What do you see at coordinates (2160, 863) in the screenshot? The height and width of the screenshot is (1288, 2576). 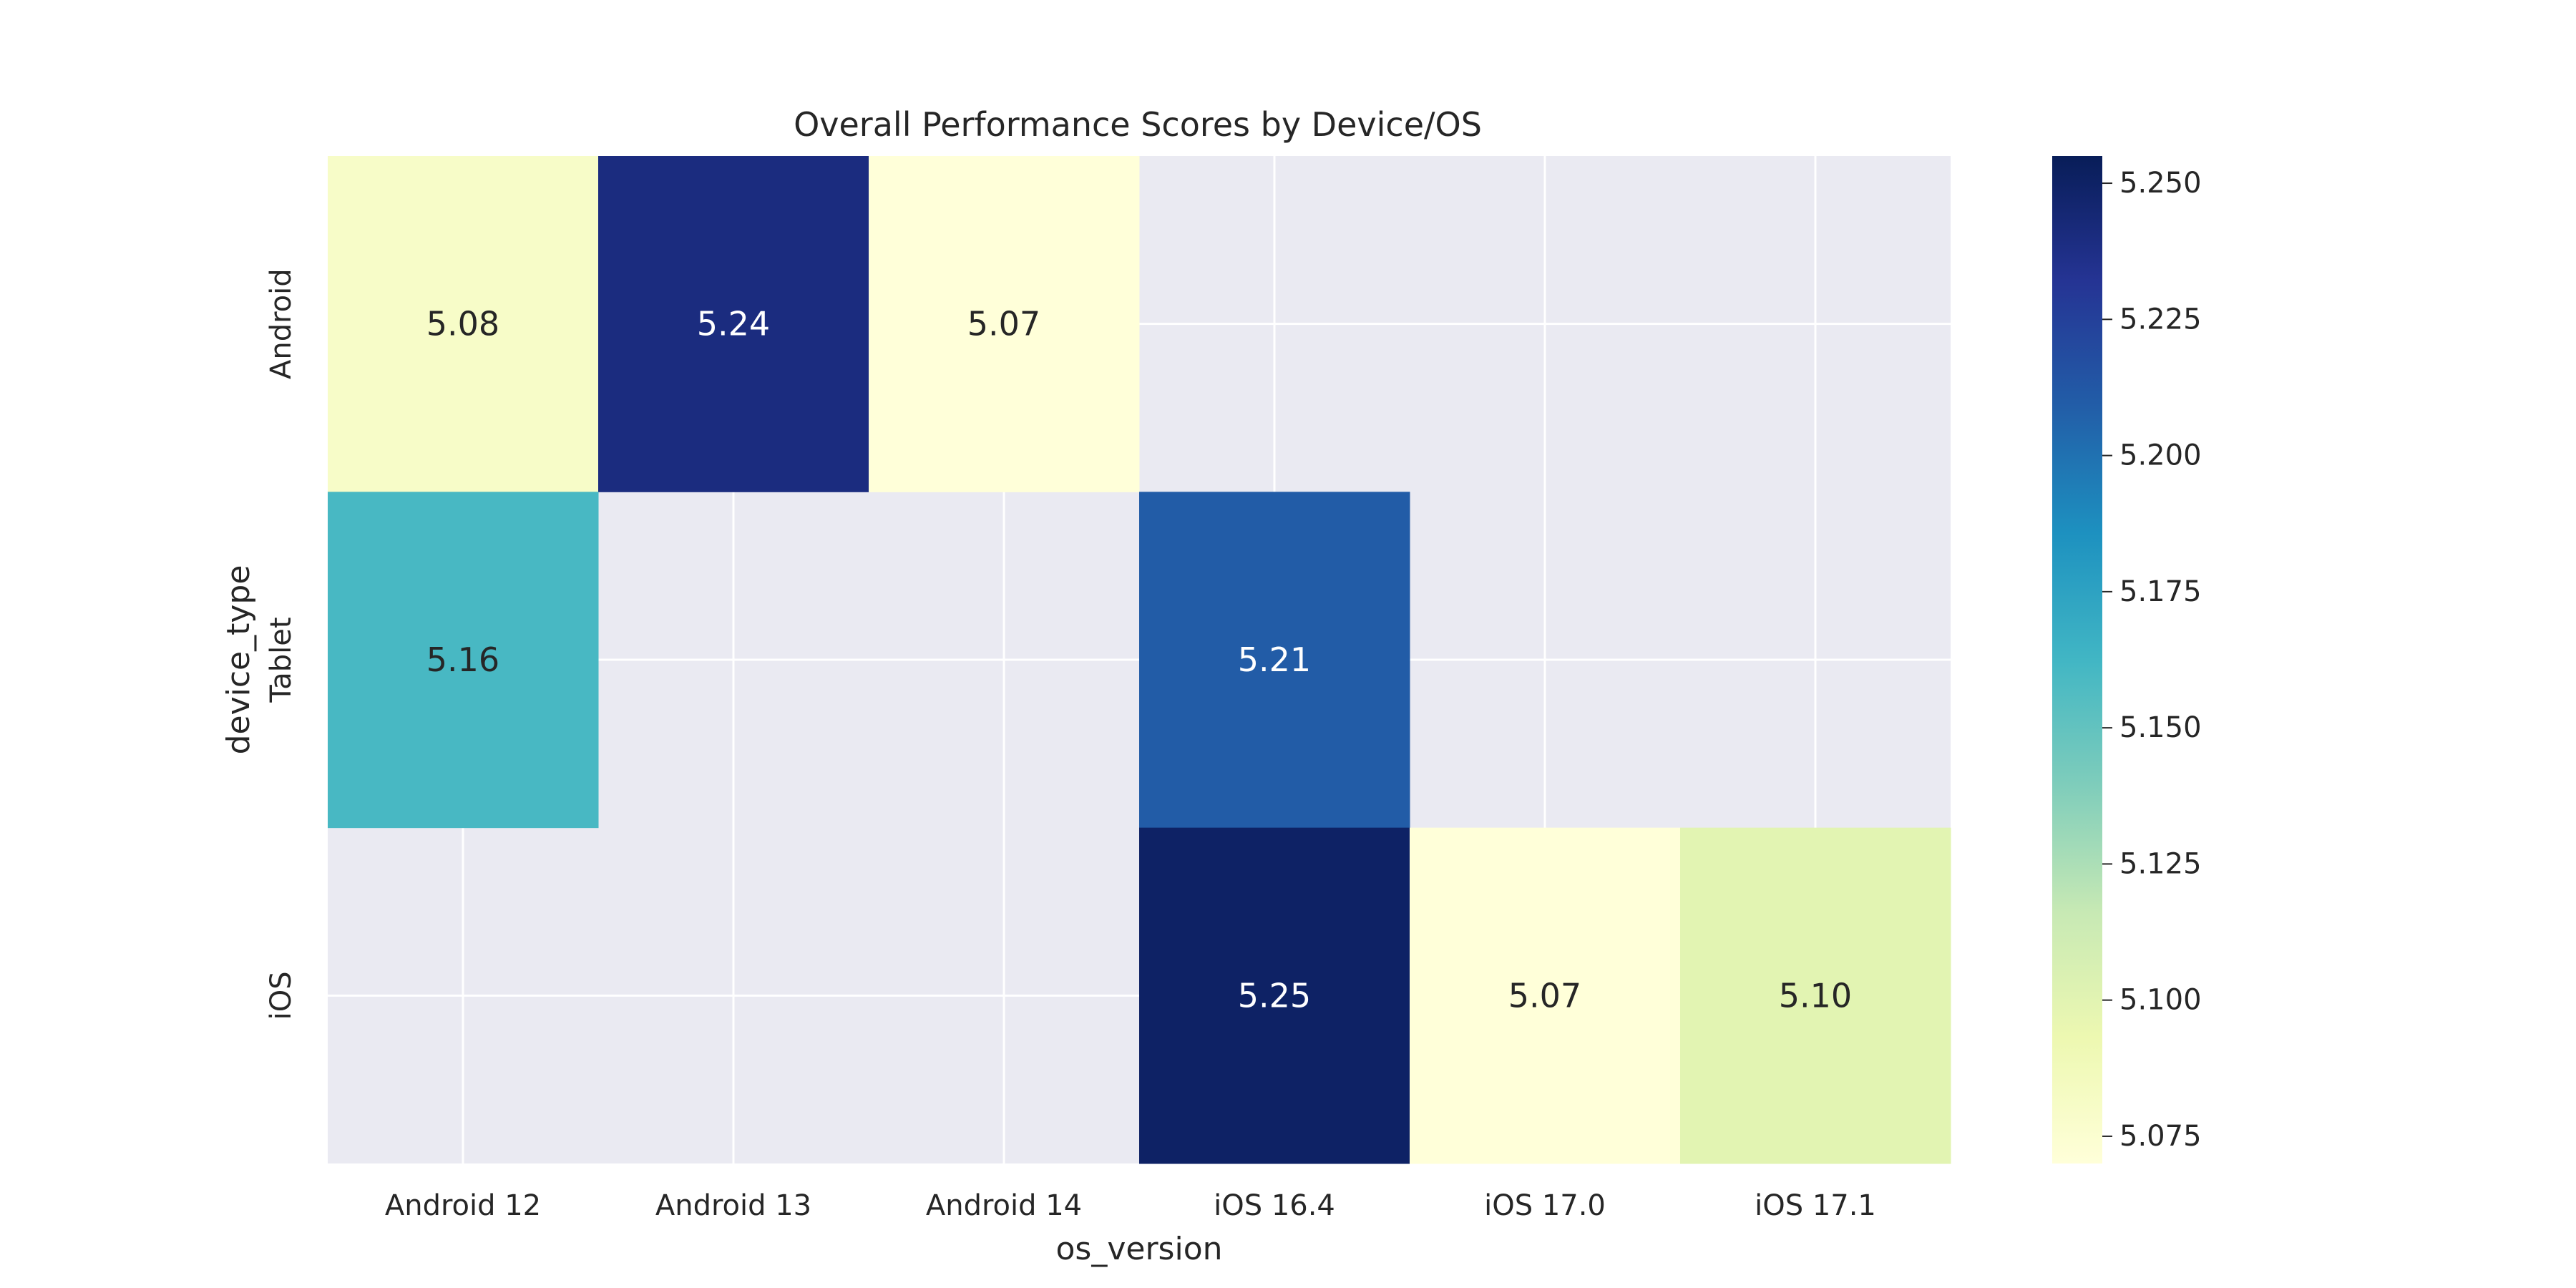 I see `colorbar-tick-label: 5.125` at bounding box center [2160, 863].